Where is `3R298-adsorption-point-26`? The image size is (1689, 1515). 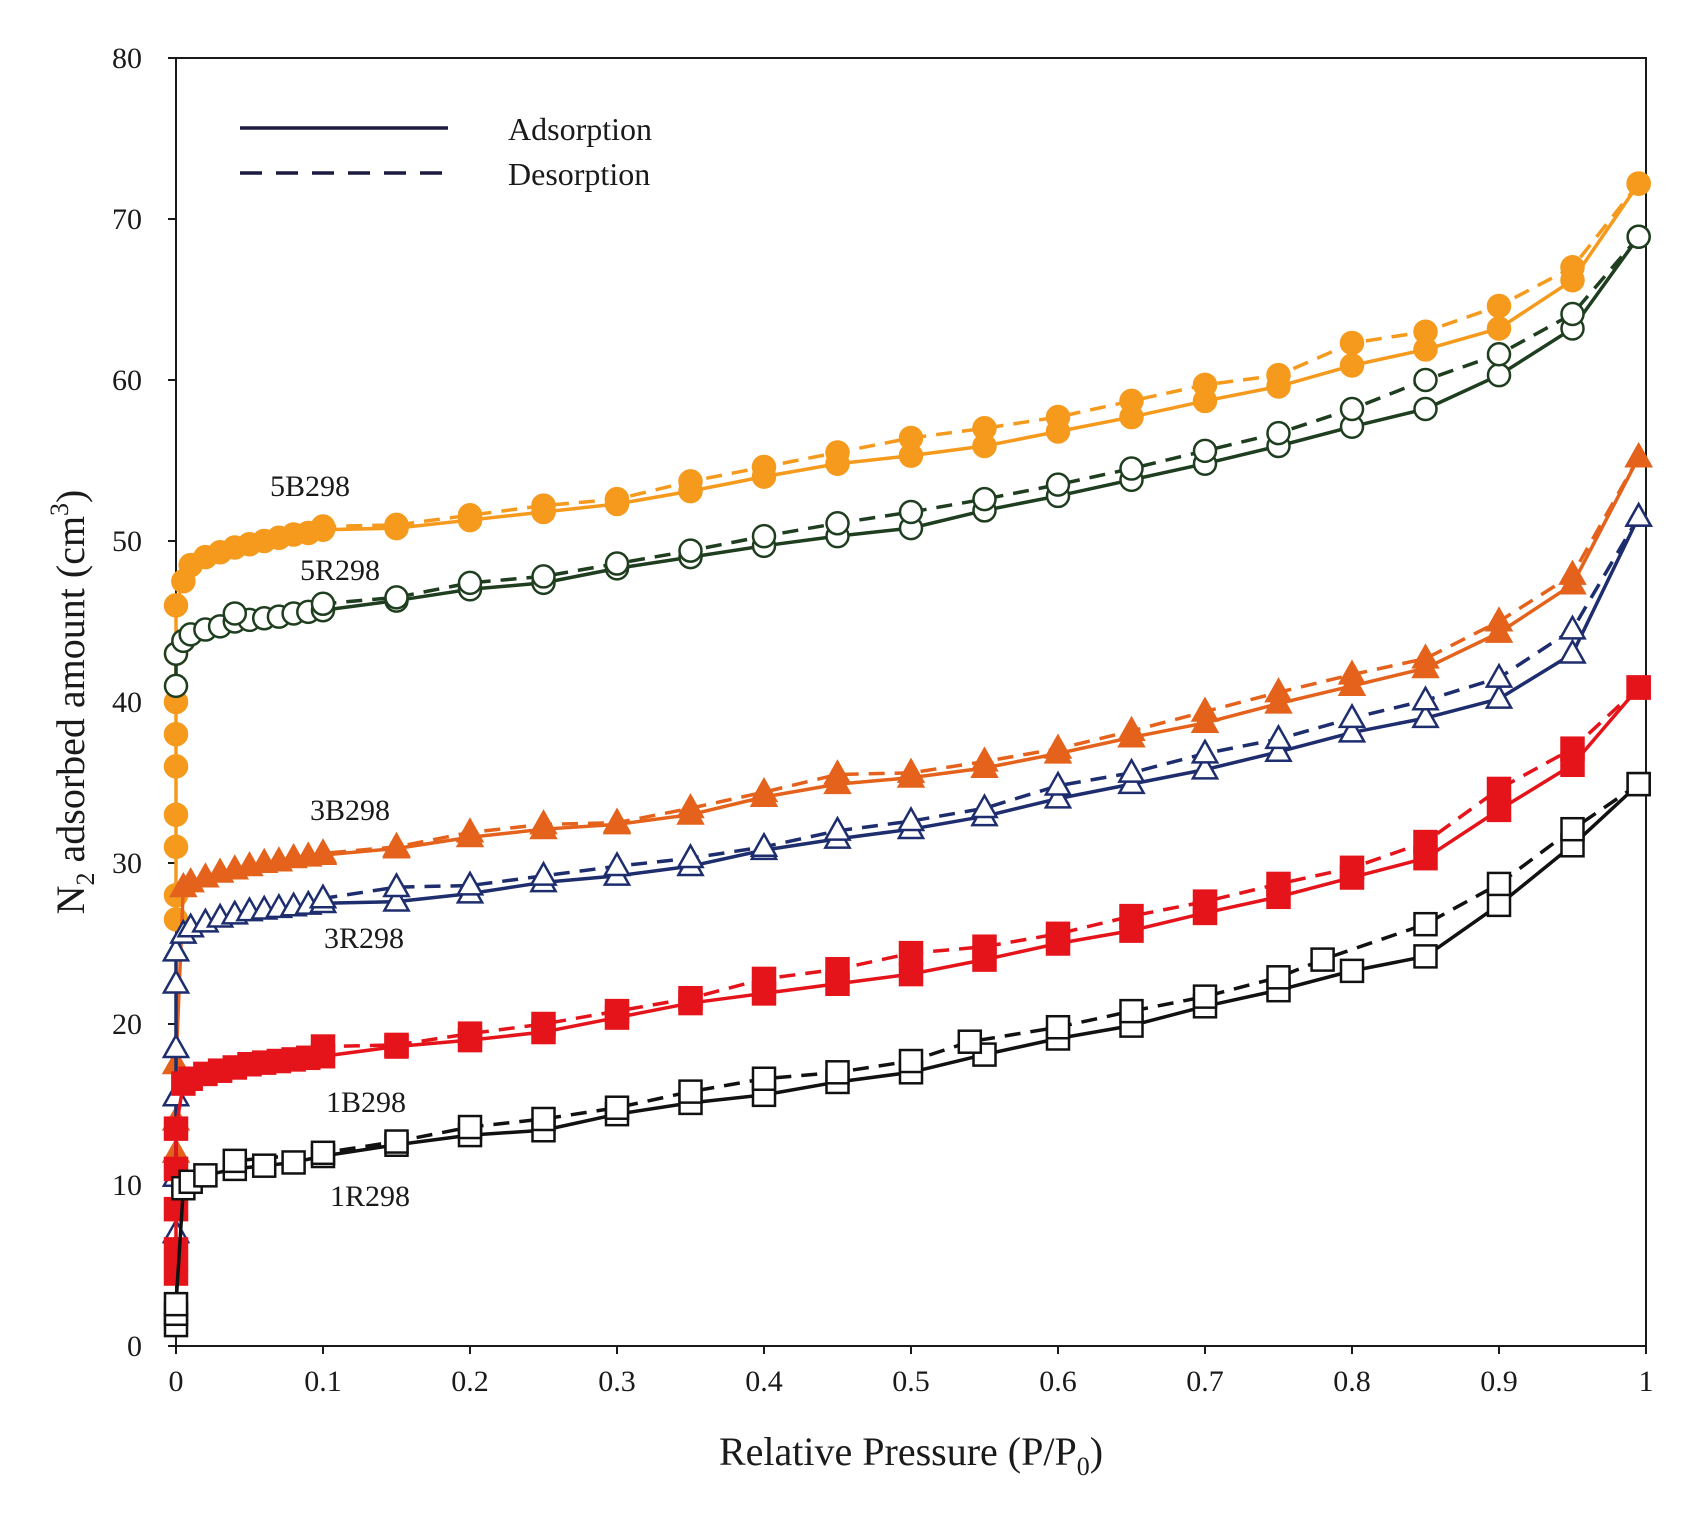
3R298-adsorption-point-26 is located at coordinates (1058, 796).